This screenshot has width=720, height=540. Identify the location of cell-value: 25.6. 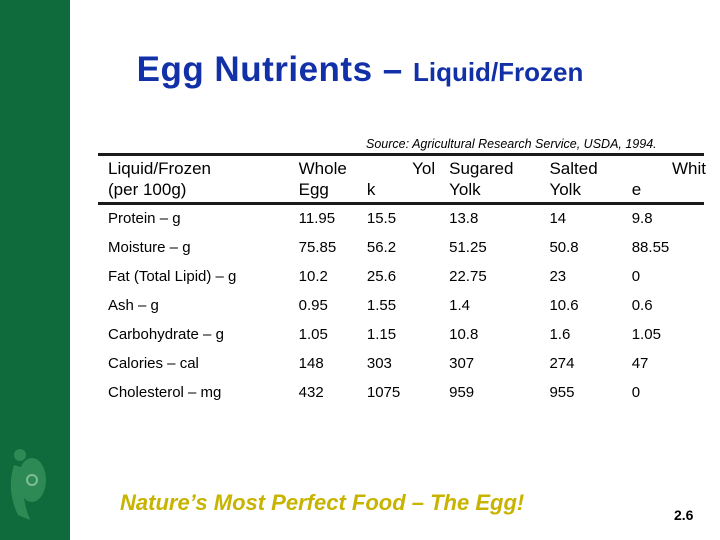
(381, 276).